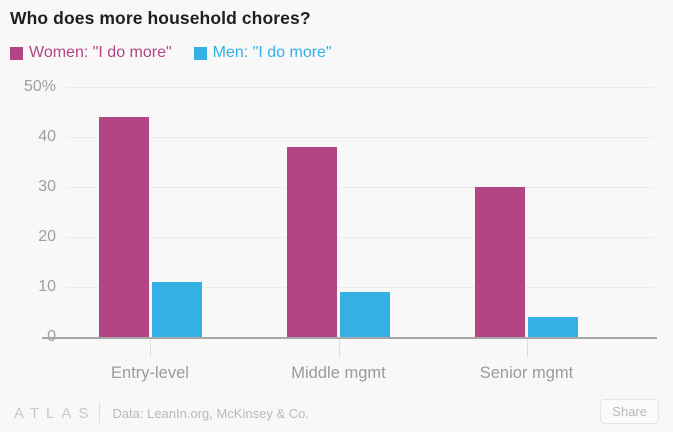 The width and height of the screenshot is (673, 432). Describe the element at coordinates (272, 52) in the screenshot. I see `legend-label-men: Men: "I do more"` at that location.